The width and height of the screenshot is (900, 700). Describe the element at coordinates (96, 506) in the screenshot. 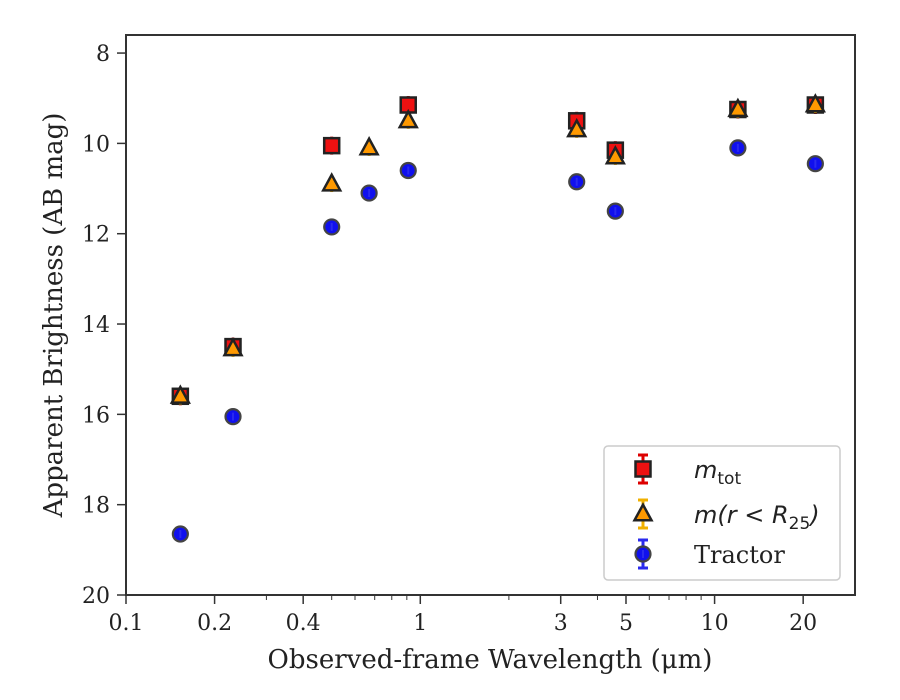

I see `y-tick-label: 18` at that location.